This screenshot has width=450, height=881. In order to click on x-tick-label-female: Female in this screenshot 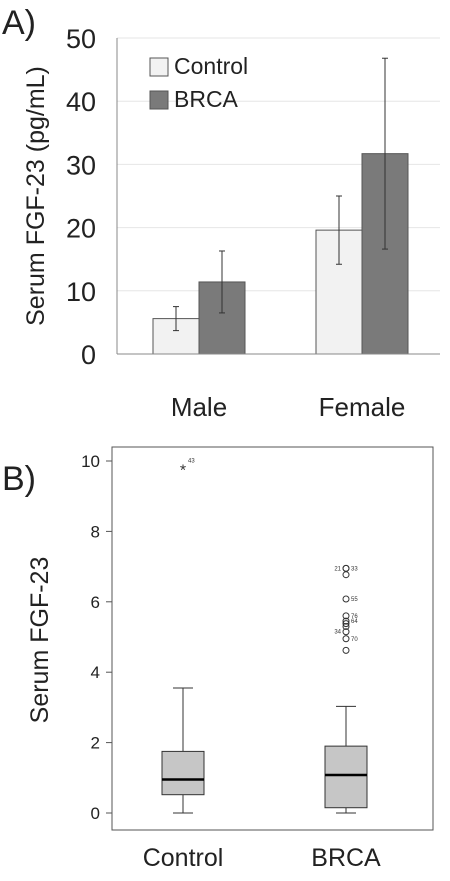, I will do `click(362, 407)`.